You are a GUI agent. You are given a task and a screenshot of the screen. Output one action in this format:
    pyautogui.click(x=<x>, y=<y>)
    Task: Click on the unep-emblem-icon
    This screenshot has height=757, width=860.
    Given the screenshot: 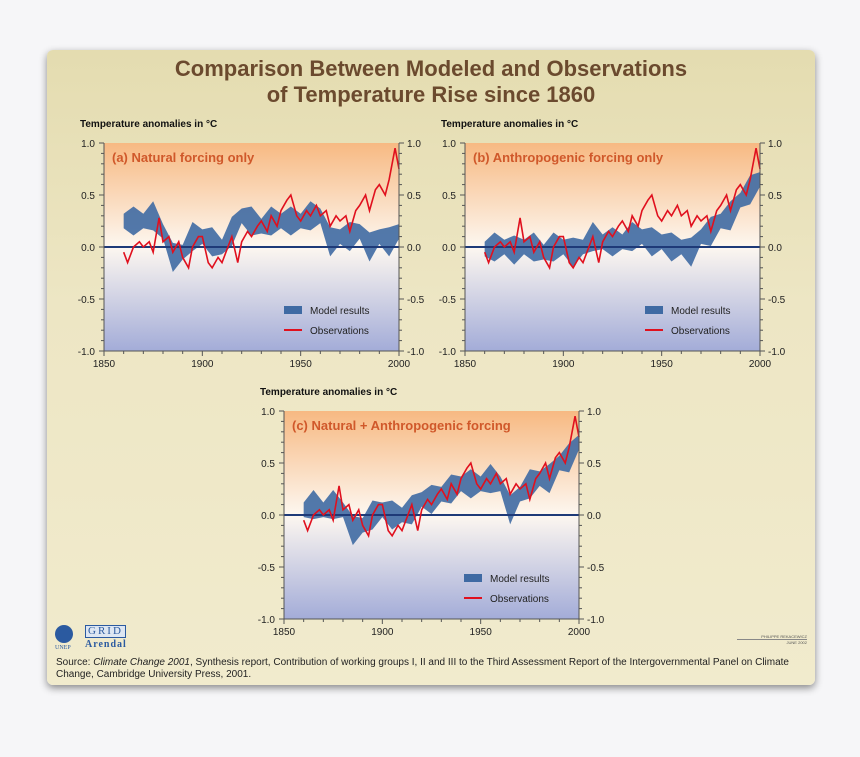 What is the action you would take?
    pyautogui.click(x=64, y=634)
    